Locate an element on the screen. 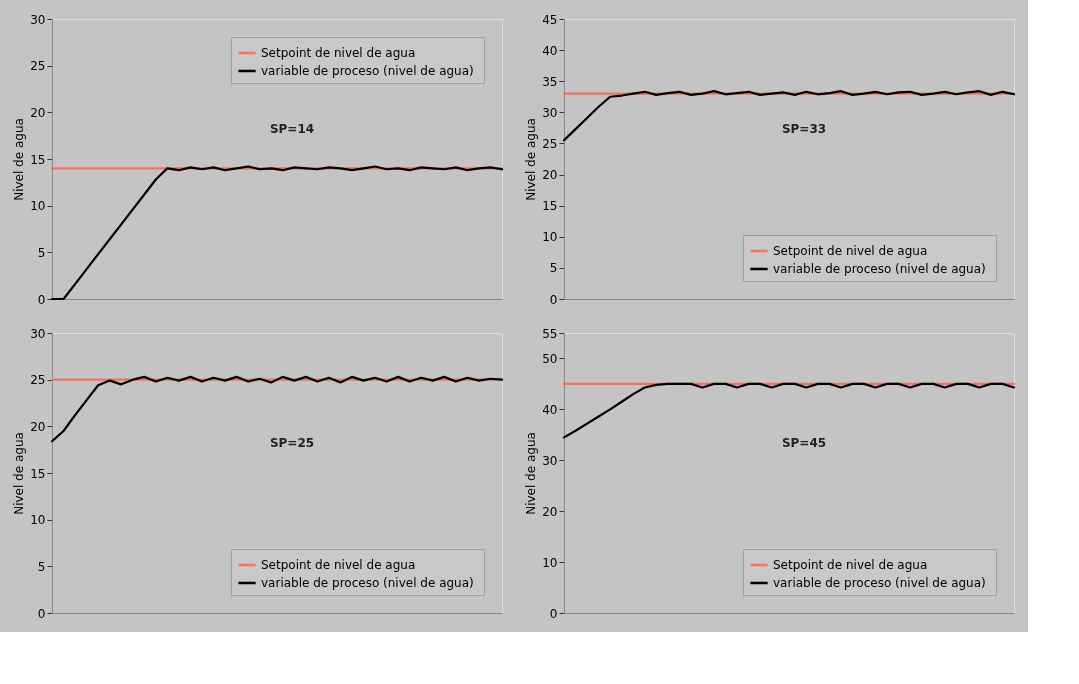  annotation: SP=45 is located at coordinates (804, 443).